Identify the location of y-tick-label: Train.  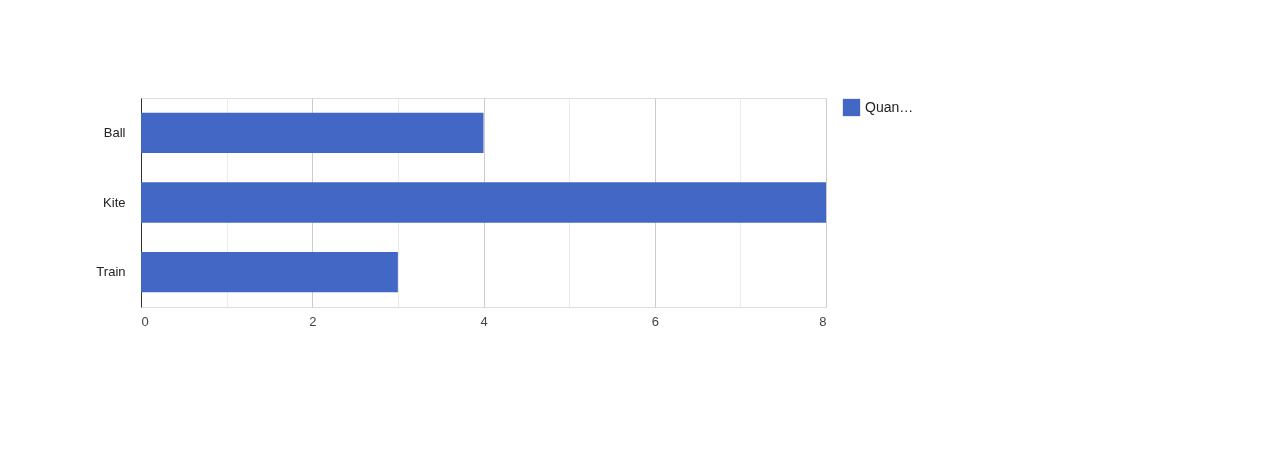
(111, 272).